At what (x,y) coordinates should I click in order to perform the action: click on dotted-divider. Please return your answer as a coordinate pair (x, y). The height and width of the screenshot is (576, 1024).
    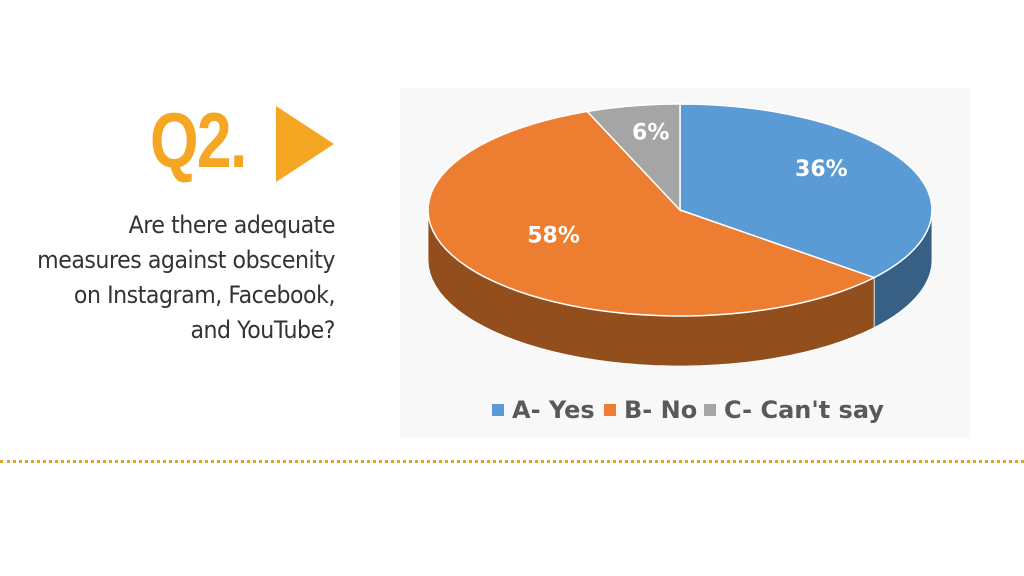
    Looking at the image, I should click on (512, 461).